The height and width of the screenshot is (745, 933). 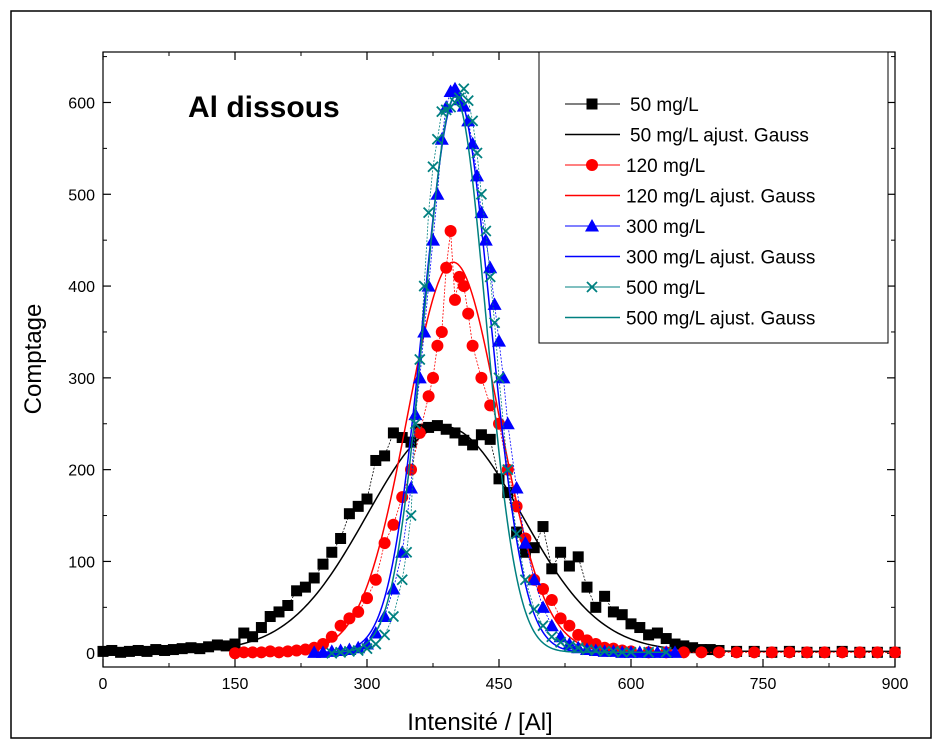 What do you see at coordinates (81, 471) in the screenshot?
I see `y-tick-label: 200` at bounding box center [81, 471].